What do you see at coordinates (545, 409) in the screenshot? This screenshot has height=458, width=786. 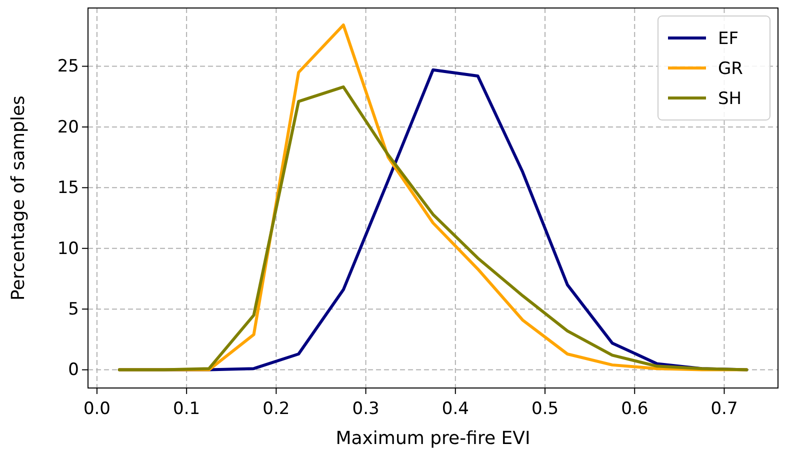 I see `x-tick-label: 0.5` at bounding box center [545, 409].